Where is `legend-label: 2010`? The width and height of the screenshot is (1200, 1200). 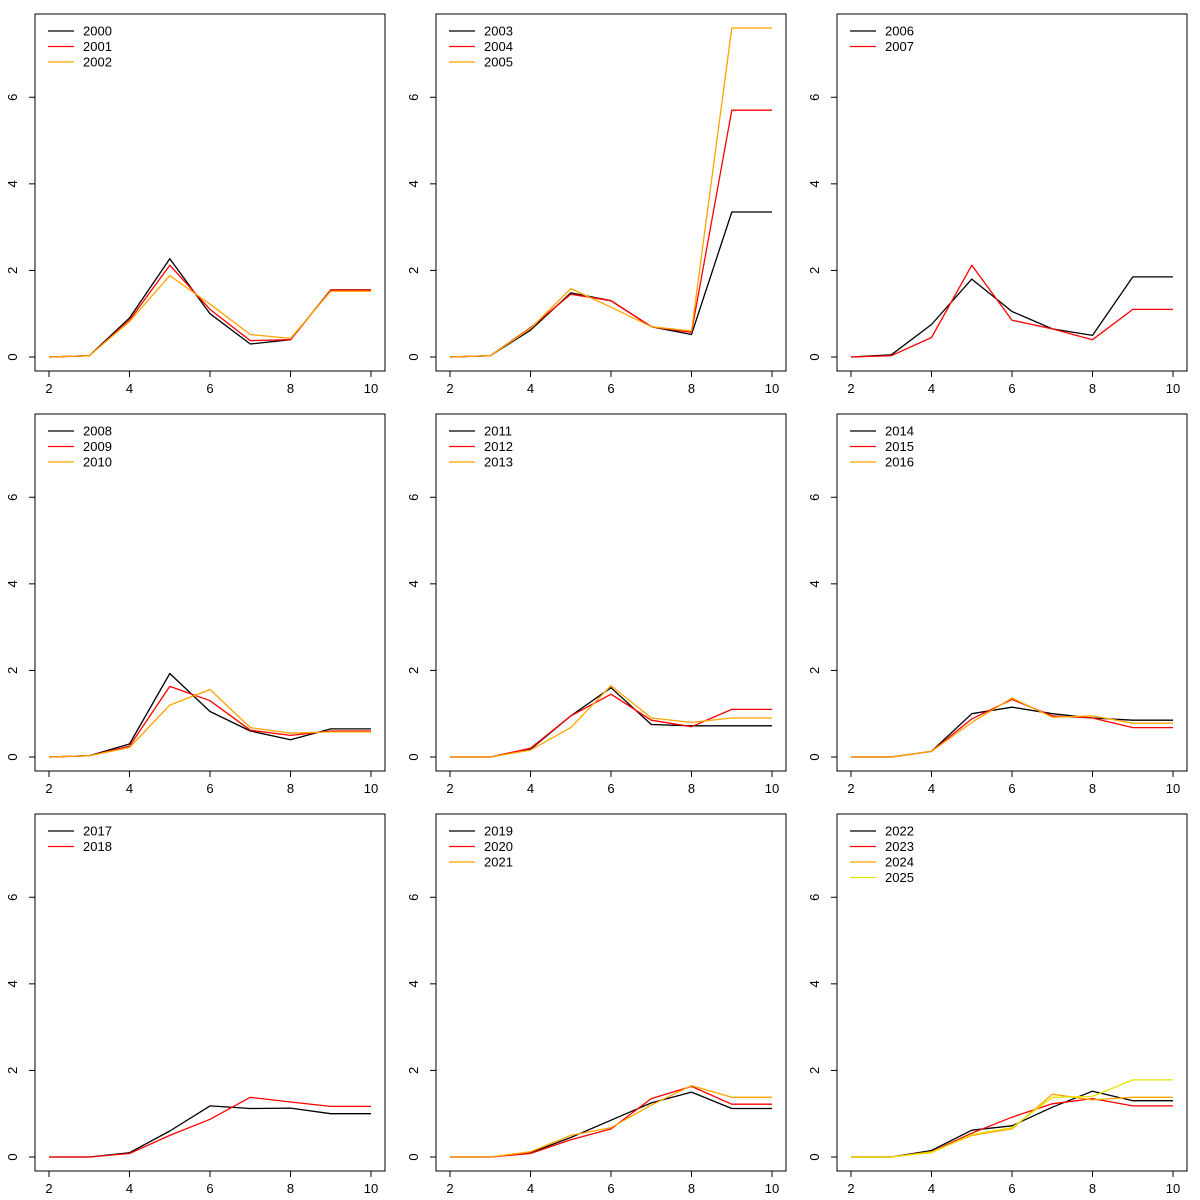 legend-label: 2010 is located at coordinates (97, 462).